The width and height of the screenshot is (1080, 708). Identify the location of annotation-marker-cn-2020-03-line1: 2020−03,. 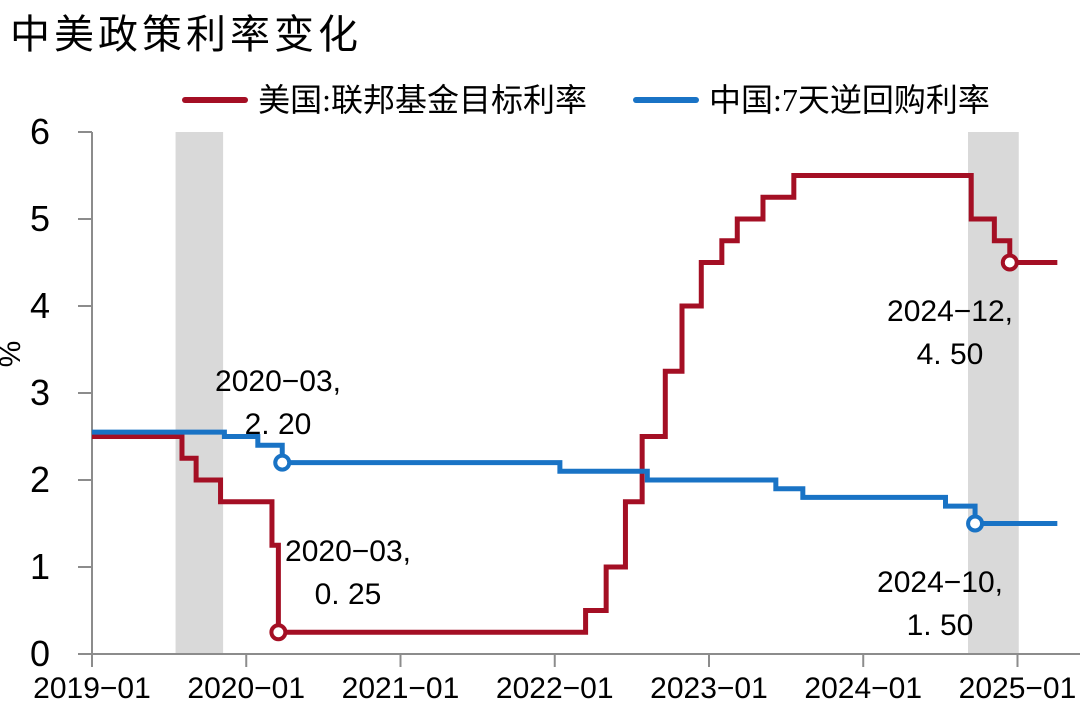
(278, 381).